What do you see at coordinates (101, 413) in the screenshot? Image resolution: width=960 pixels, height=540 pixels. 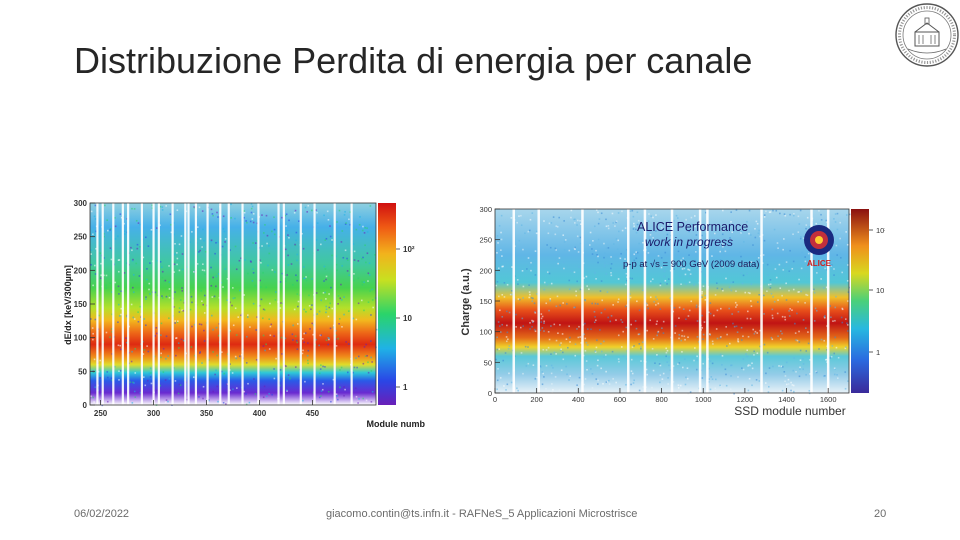 I see `x-tick-label: 250` at bounding box center [101, 413].